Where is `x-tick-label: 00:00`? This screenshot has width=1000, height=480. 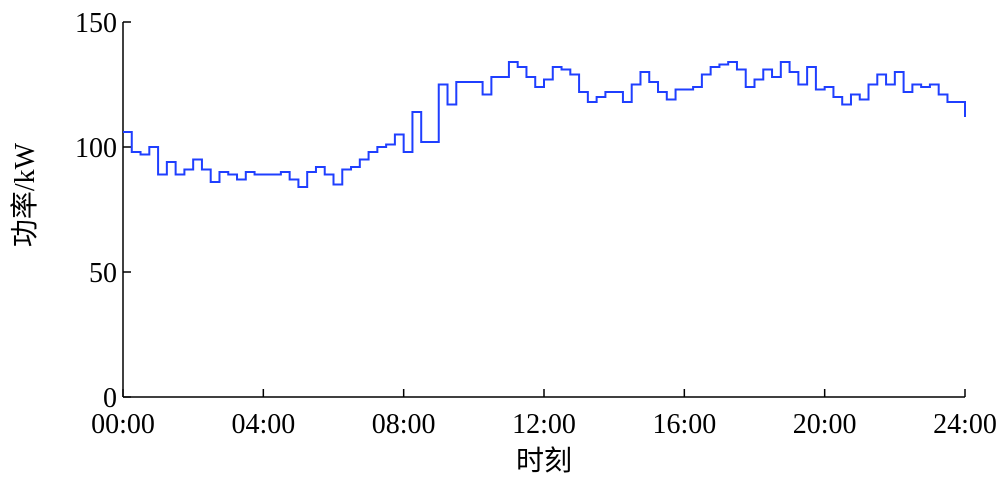
x-tick-label: 00:00 is located at coordinates (123, 424).